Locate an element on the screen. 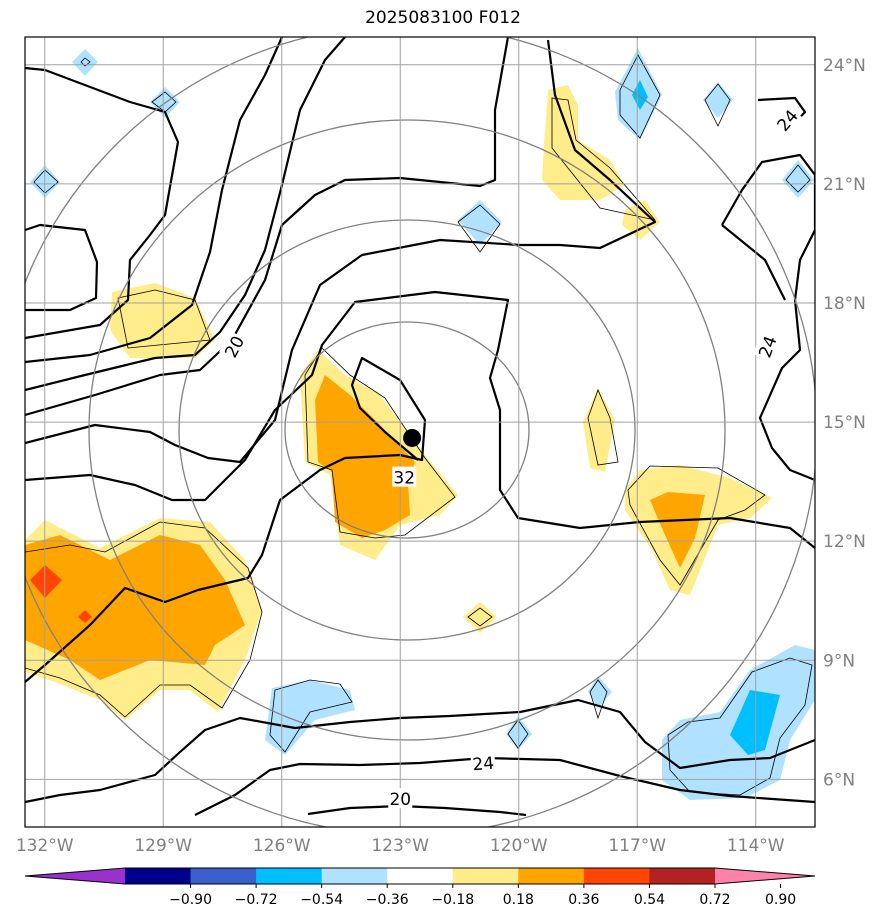  colorbar-tick-label: −0.72 is located at coordinates (256, 900).